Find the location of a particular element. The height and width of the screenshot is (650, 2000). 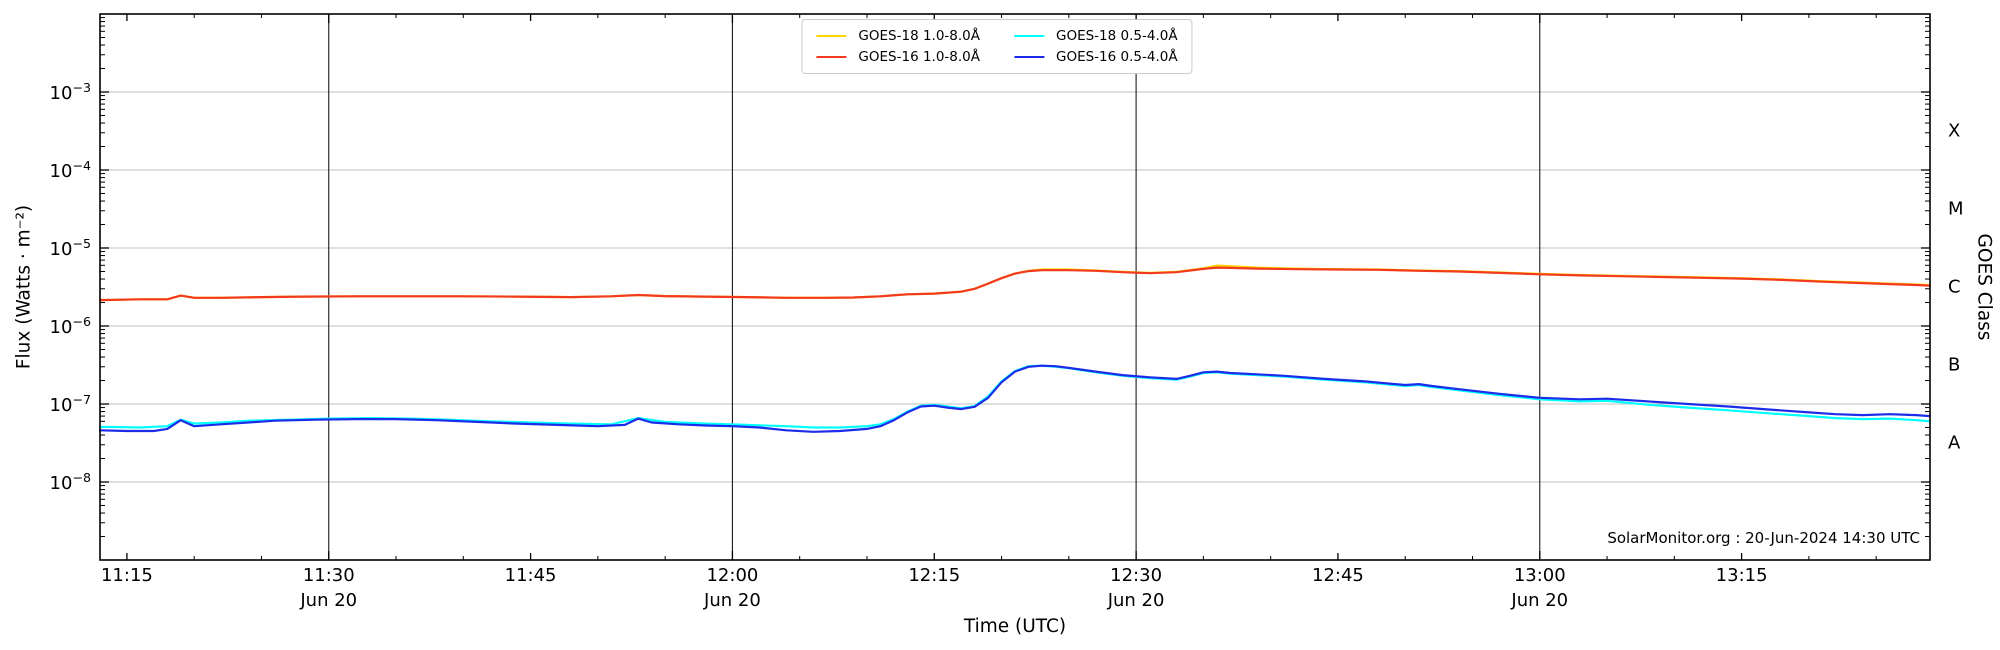

x-tick-label: 12:30 is located at coordinates (1136, 575).